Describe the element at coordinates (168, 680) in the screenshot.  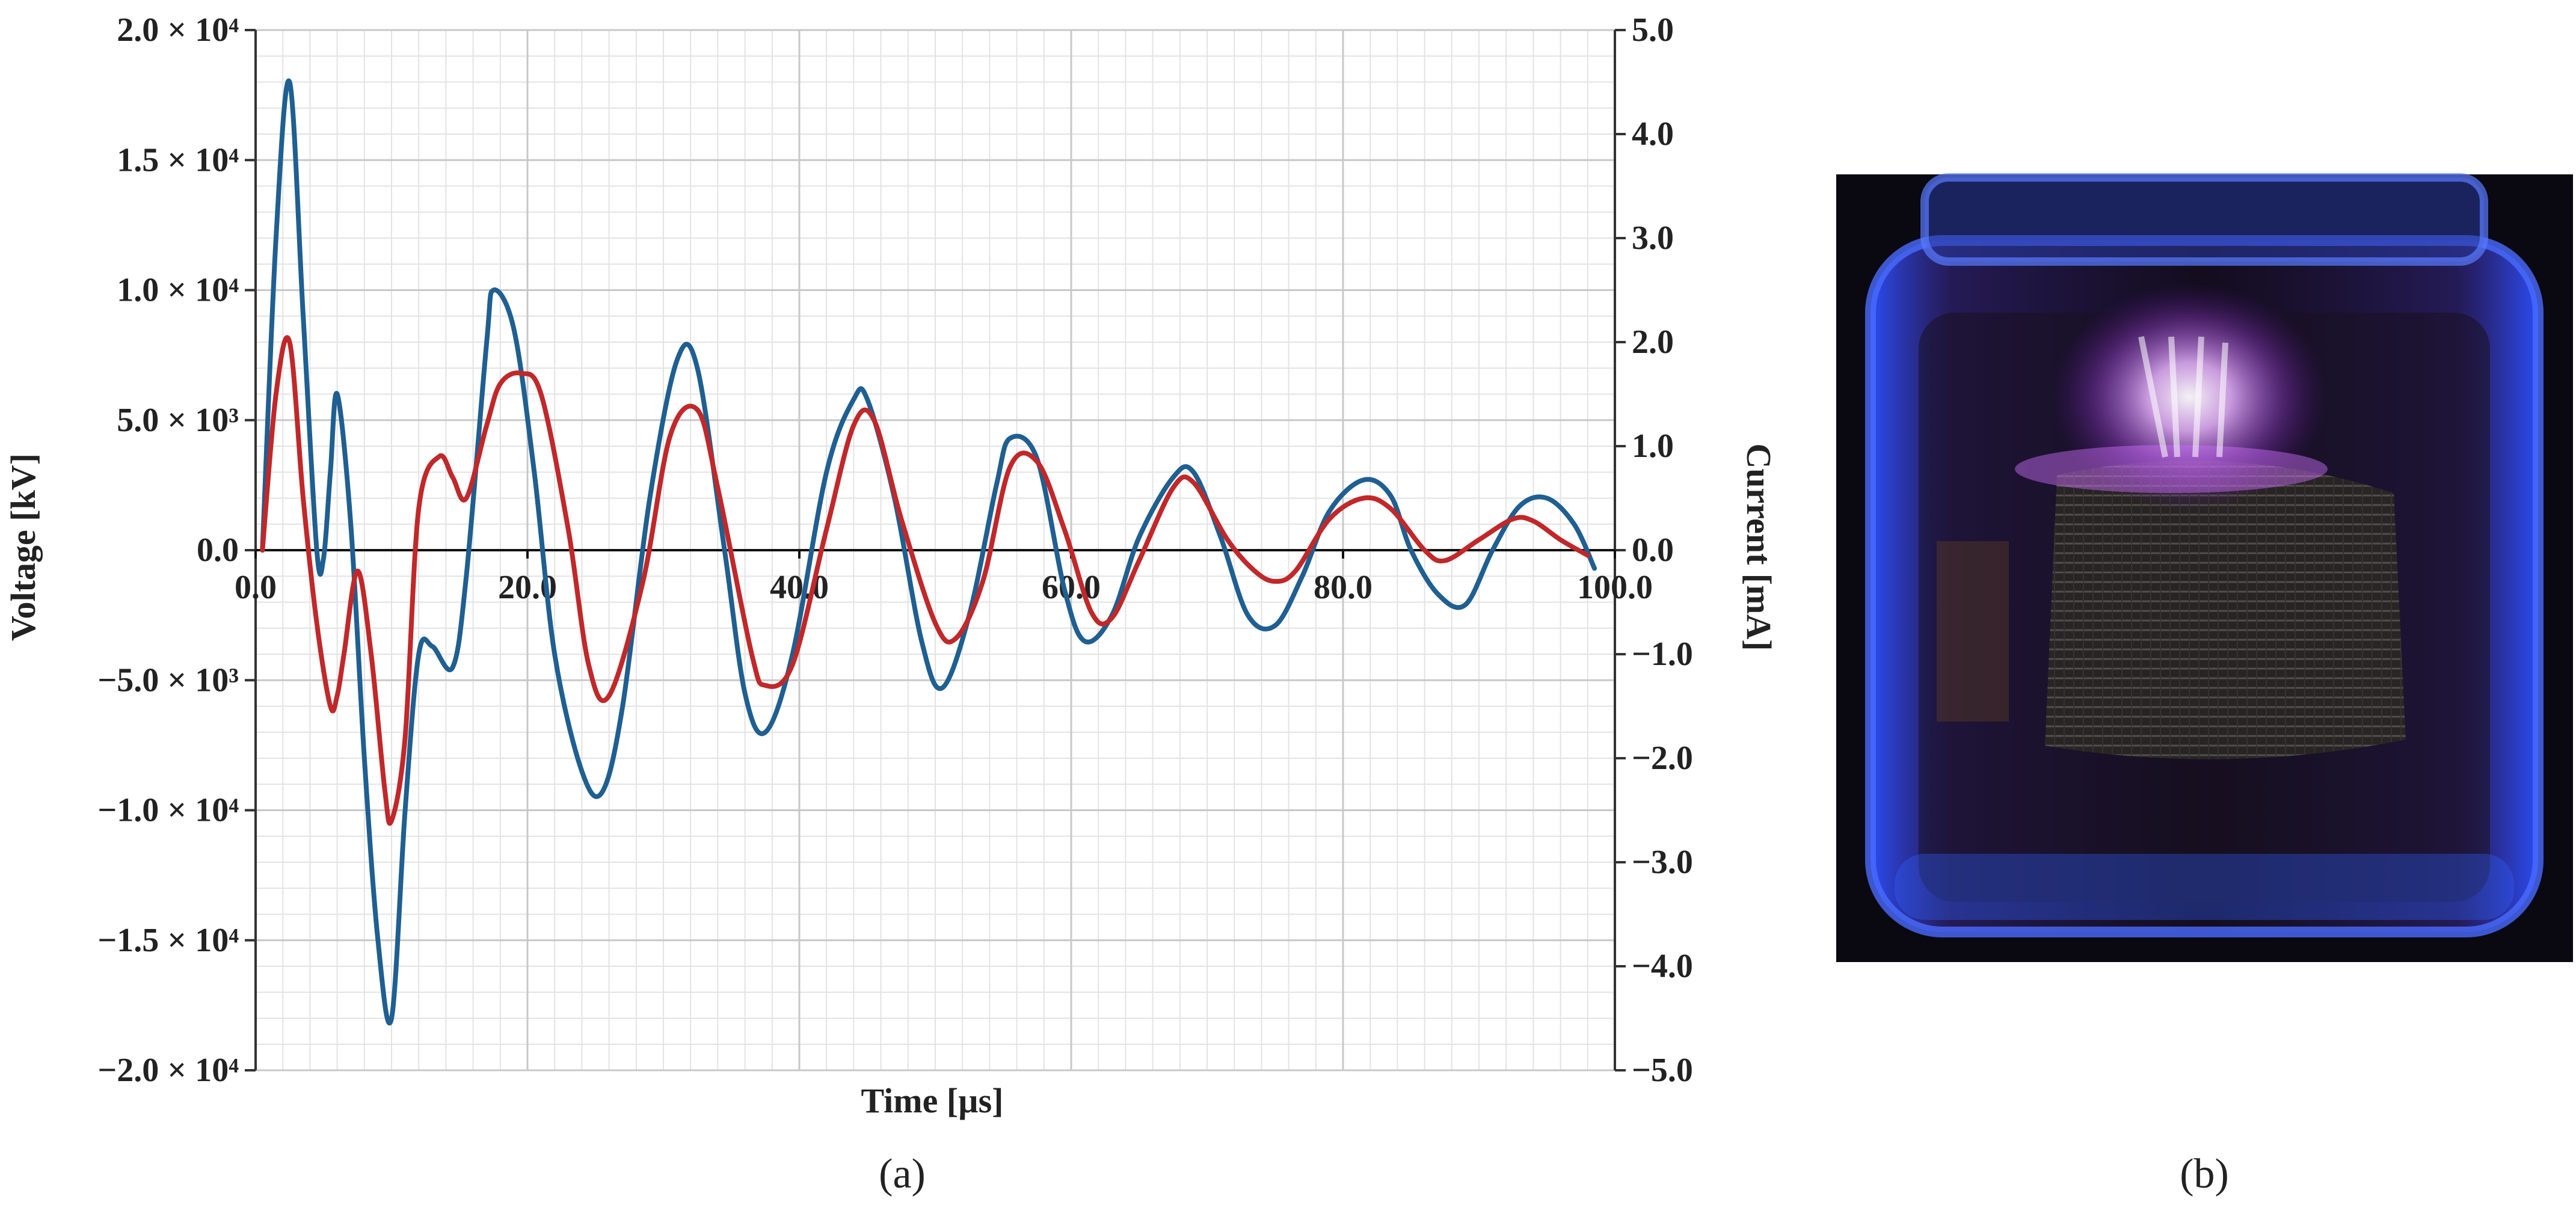
I see `y-tick-label-left: −5.0 × 10³` at that location.